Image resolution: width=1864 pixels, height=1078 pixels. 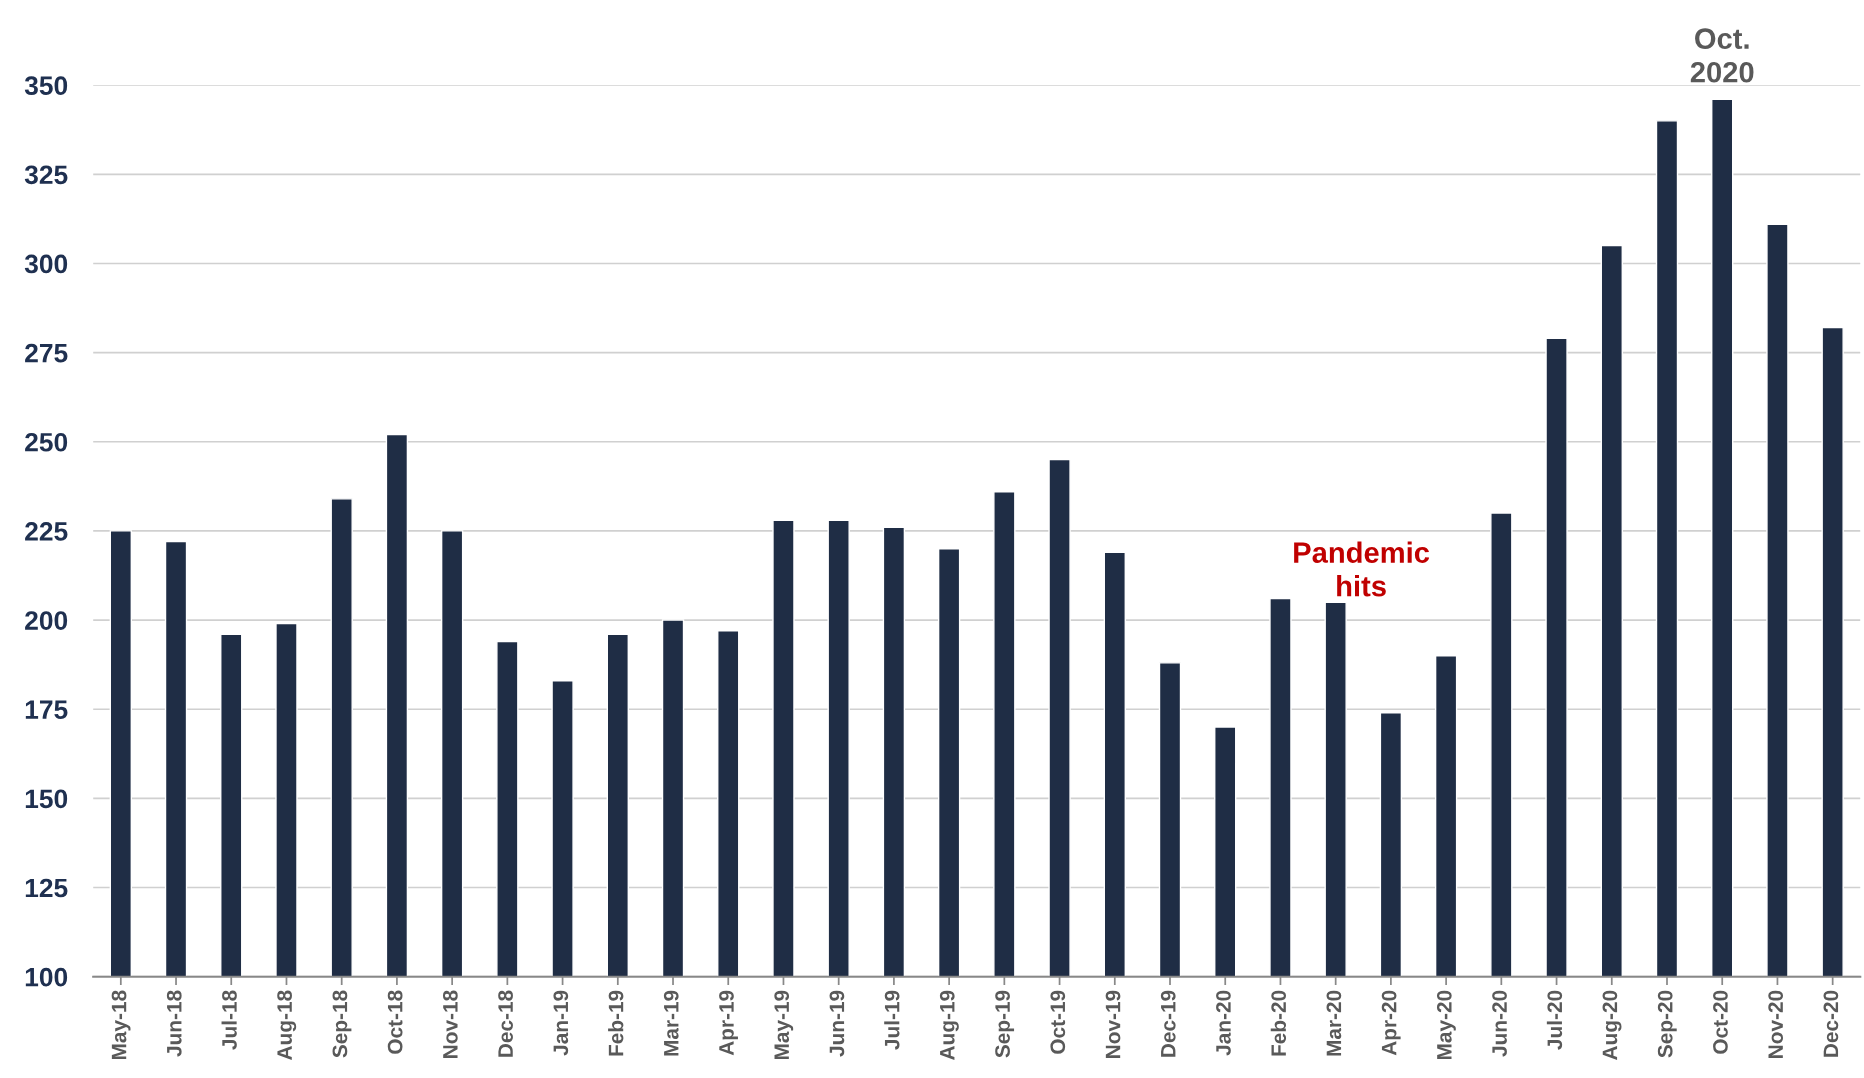 What do you see at coordinates (1446, 1025) in the screenshot?
I see `x-tick-label: May-20` at bounding box center [1446, 1025].